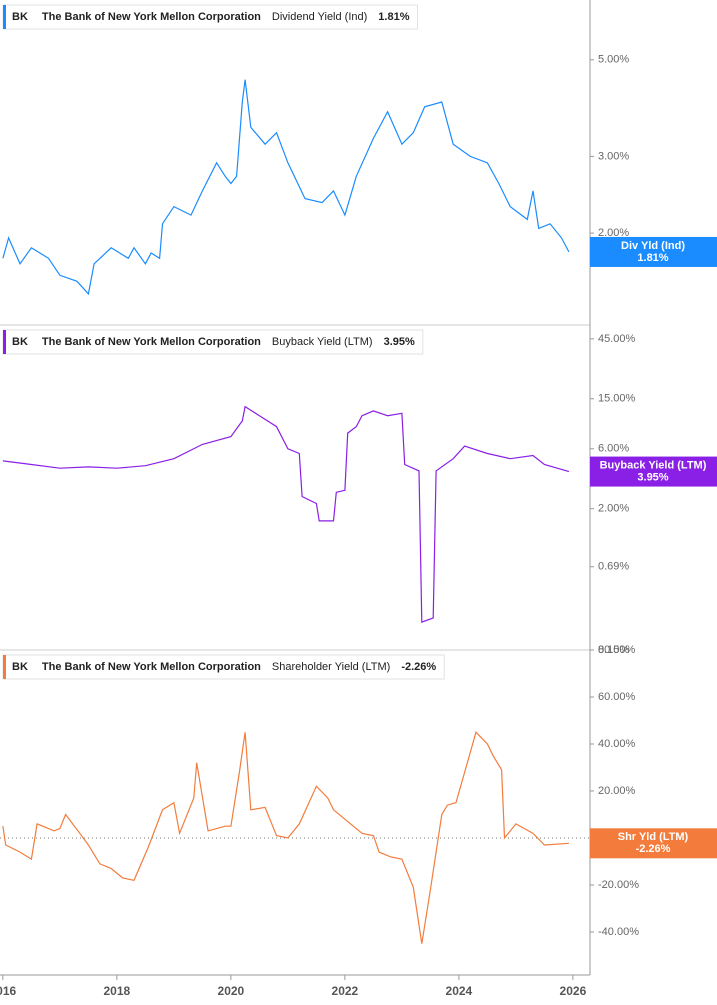  Describe the element at coordinates (331, 667) in the screenshot. I see `header-metric: Shareholder Yield (LTM)` at that location.